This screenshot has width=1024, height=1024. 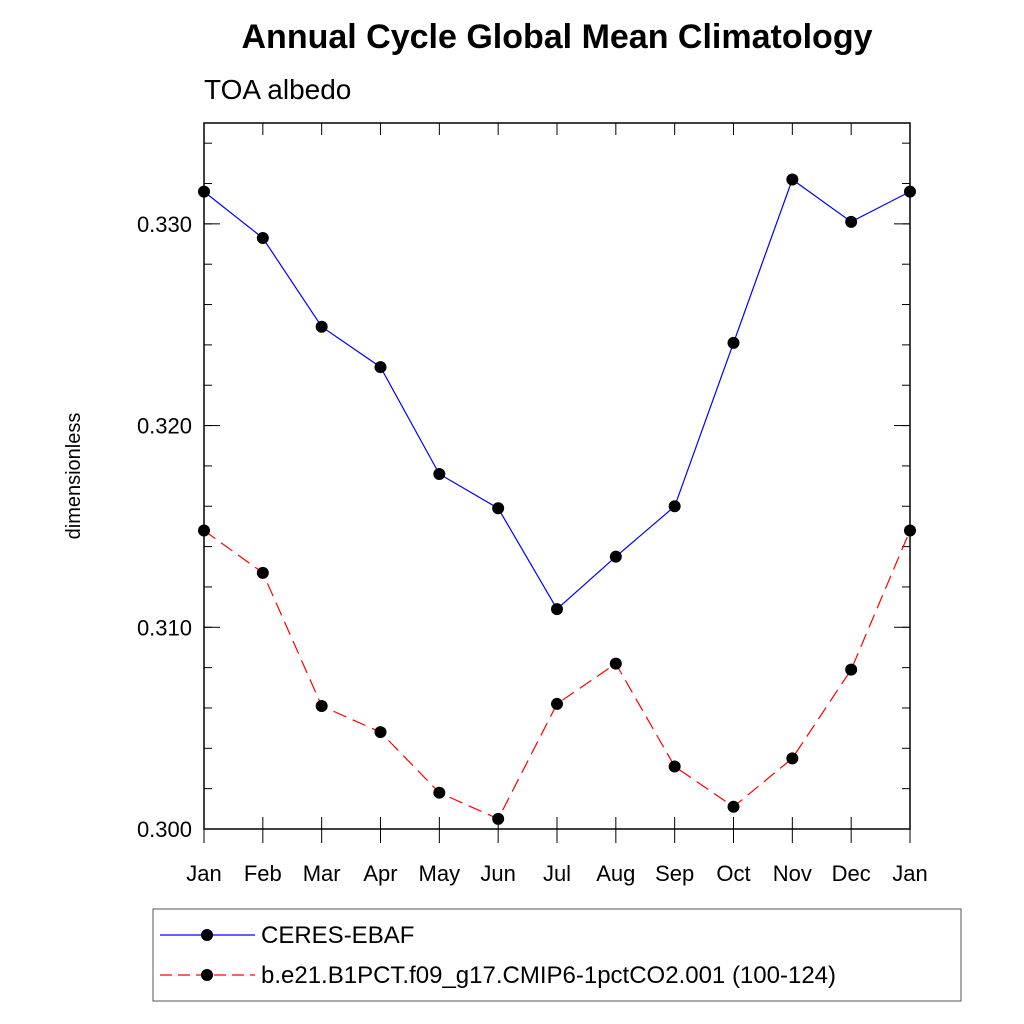 What do you see at coordinates (207, 935) in the screenshot?
I see `legend-marker-ceres` at bounding box center [207, 935].